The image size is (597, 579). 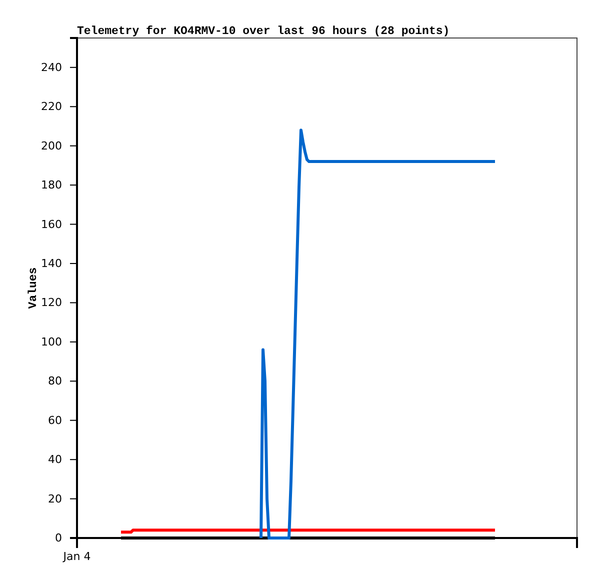 What do you see at coordinates (76, 556) in the screenshot?
I see `x-tick-label: Jan 4` at bounding box center [76, 556].